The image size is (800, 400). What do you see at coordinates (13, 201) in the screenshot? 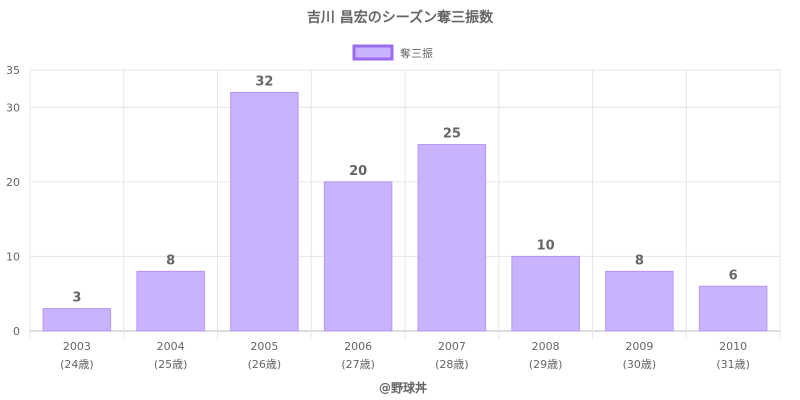
I see `y-axis: 0 10 20 30 35` at bounding box center [13, 201].